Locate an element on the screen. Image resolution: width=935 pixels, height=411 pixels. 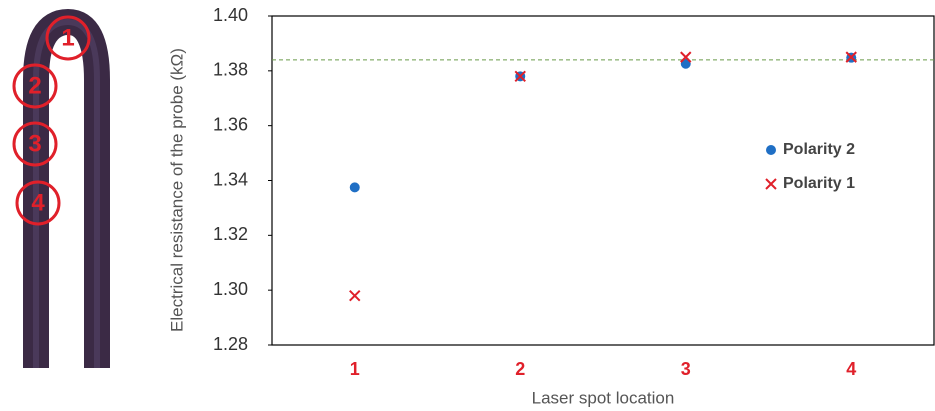
x-tick-label: 3 is located at coordinates (686, 369).